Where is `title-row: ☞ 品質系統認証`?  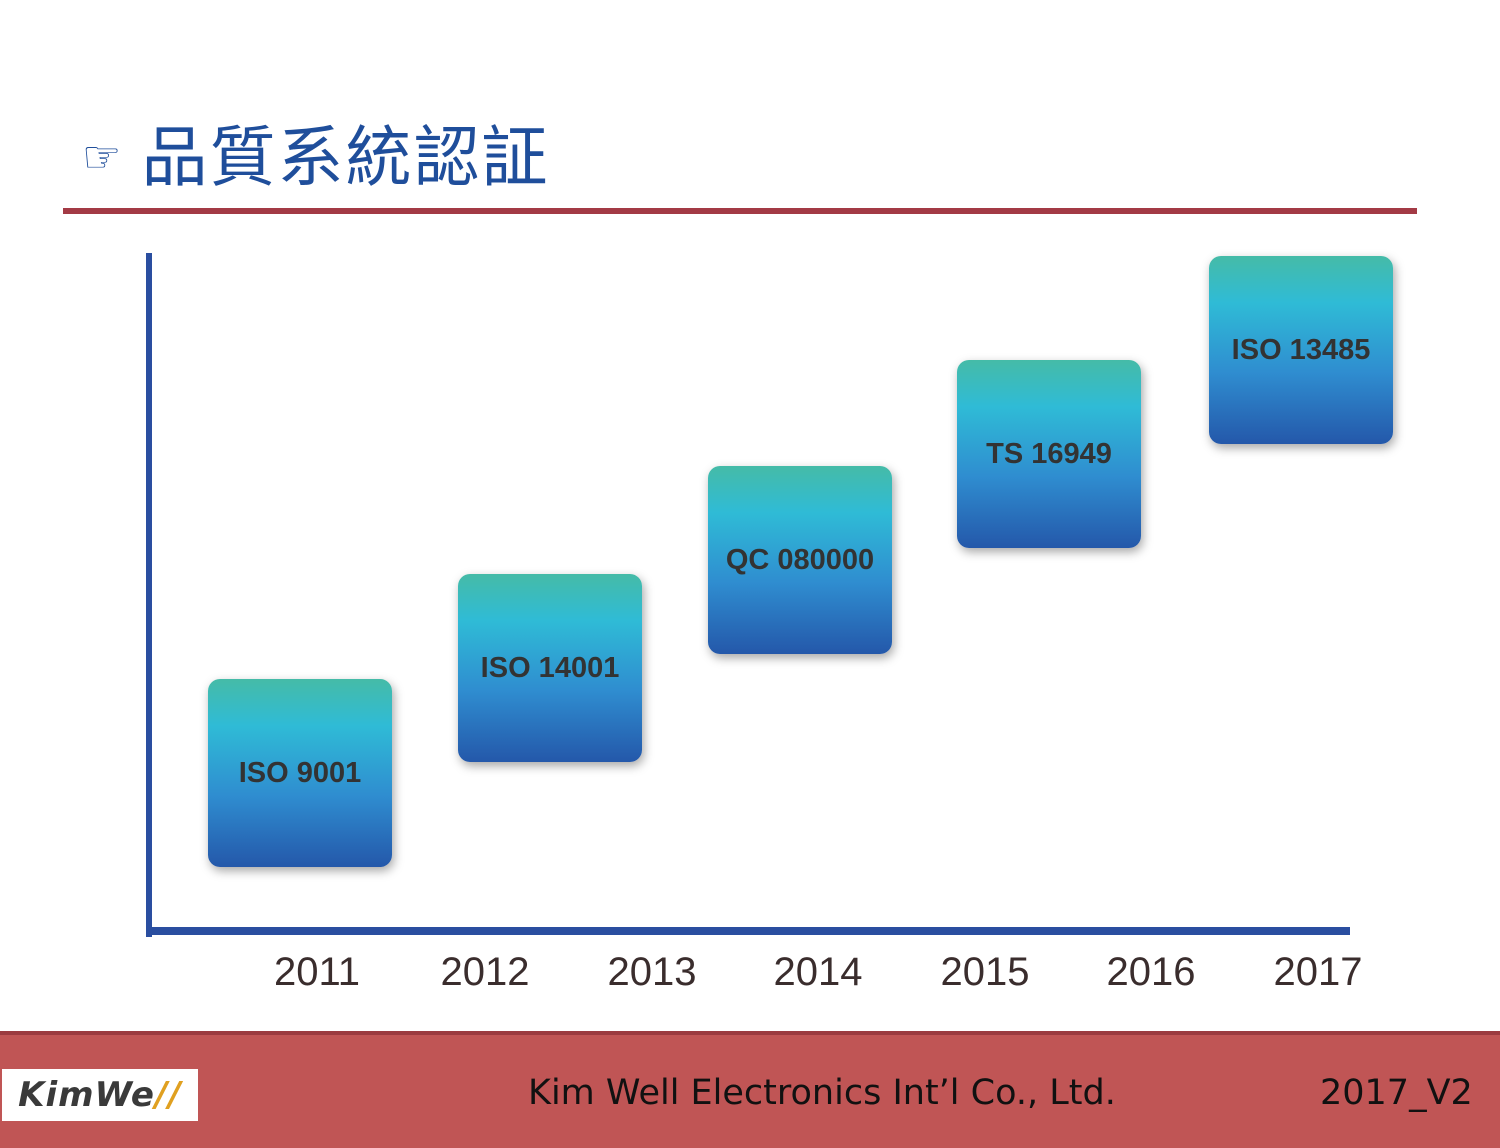 title-row: ☞ 品質系統認証 is located at coordinates (315, 158).